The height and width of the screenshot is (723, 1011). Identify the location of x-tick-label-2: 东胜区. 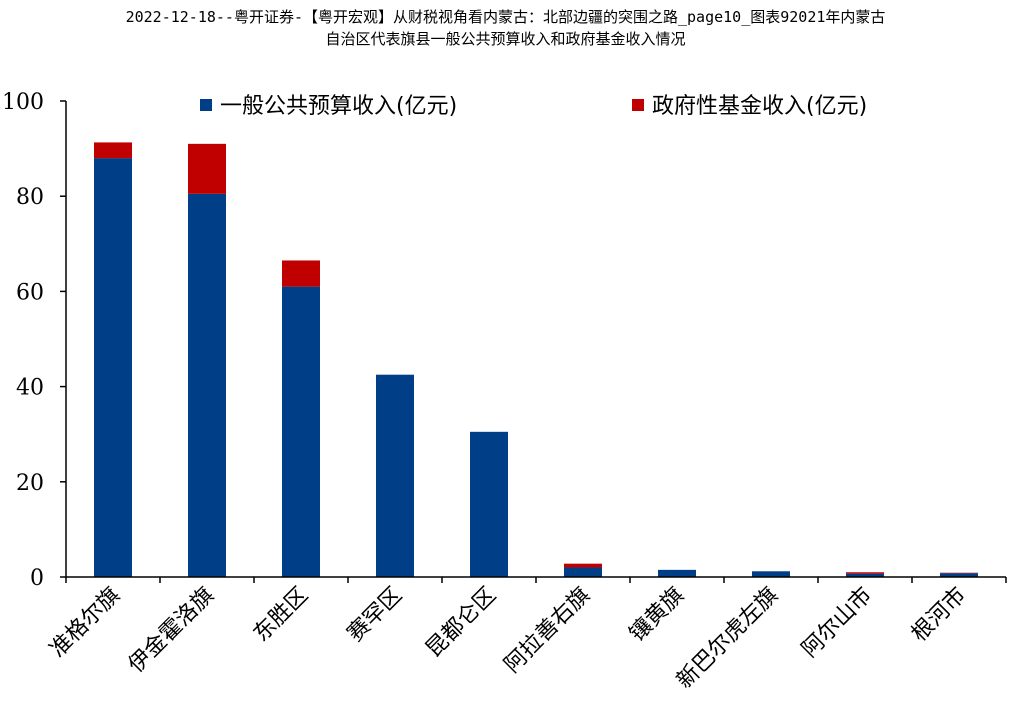
(281, 615).